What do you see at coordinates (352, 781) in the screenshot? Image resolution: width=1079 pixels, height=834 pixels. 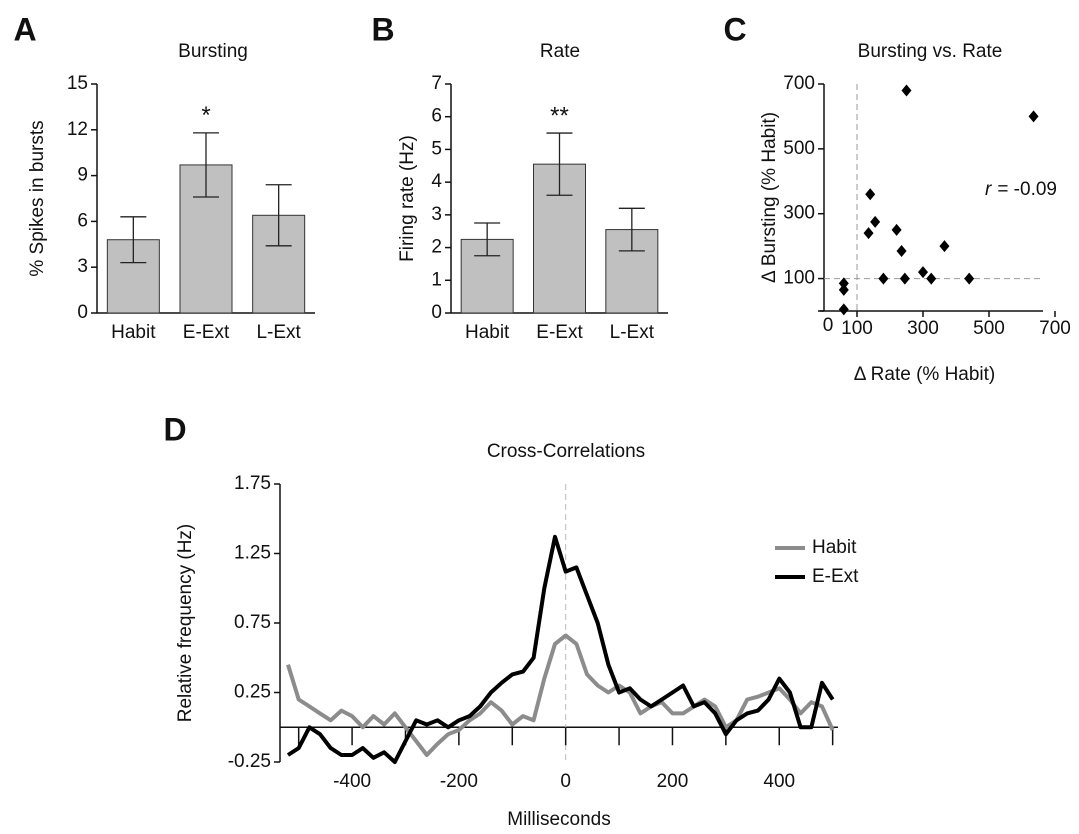 I see `x-tick-label: -400` at bounding box center [352, 781].